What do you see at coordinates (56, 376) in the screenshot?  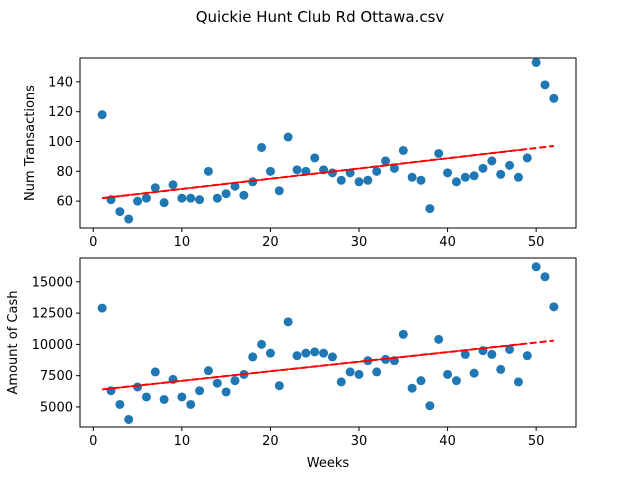 I see `y-tick-label-amount-of-cash-7500: 7500` at bounding box center [56, 376].